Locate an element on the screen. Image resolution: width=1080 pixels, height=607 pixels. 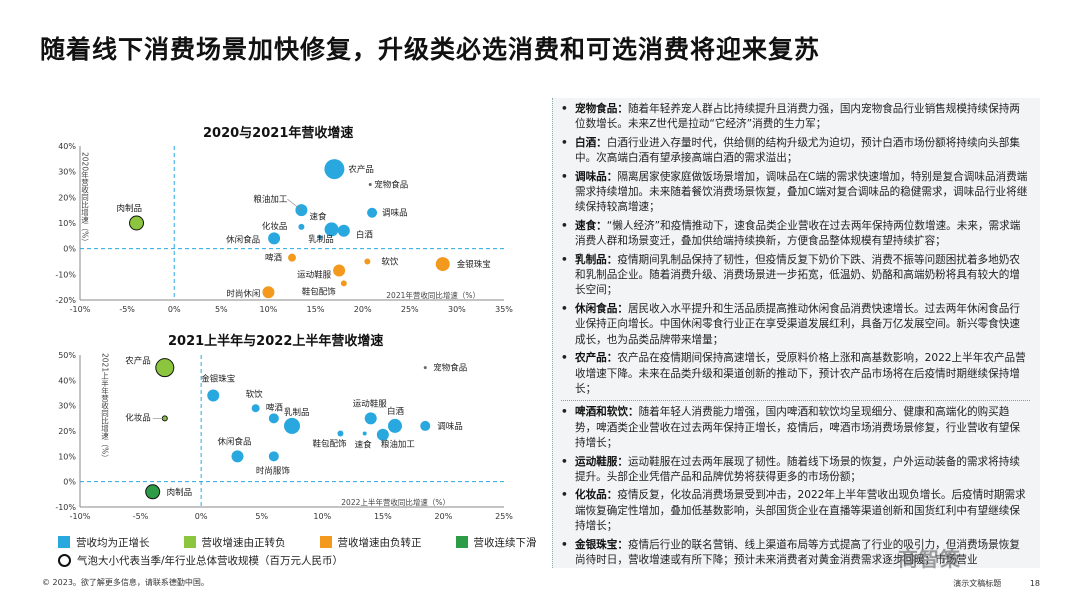
data-label: 啤酒 is located at coordinates (275, 407).